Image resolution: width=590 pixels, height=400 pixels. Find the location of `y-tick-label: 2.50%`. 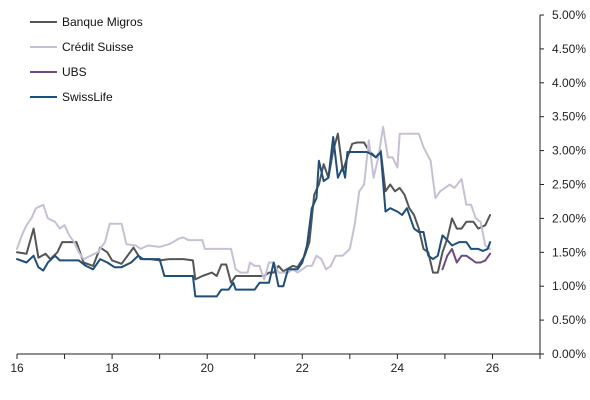

y-tick-label: 2.50% is located at coordinates (569, 185).